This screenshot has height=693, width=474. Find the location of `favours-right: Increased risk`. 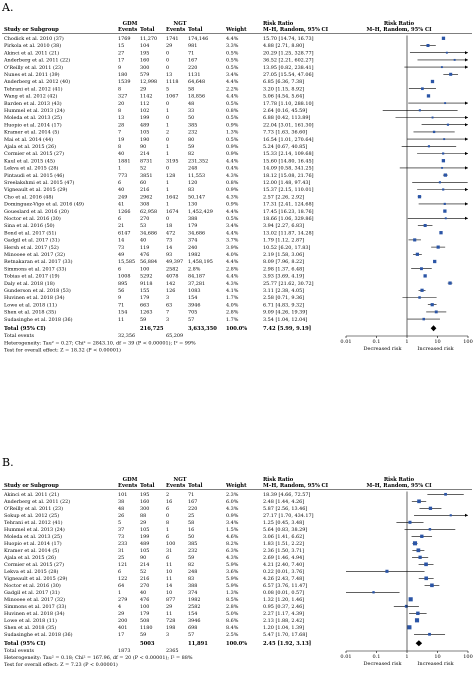

favours-right: Increased risk is located at coordinates (435, 349).